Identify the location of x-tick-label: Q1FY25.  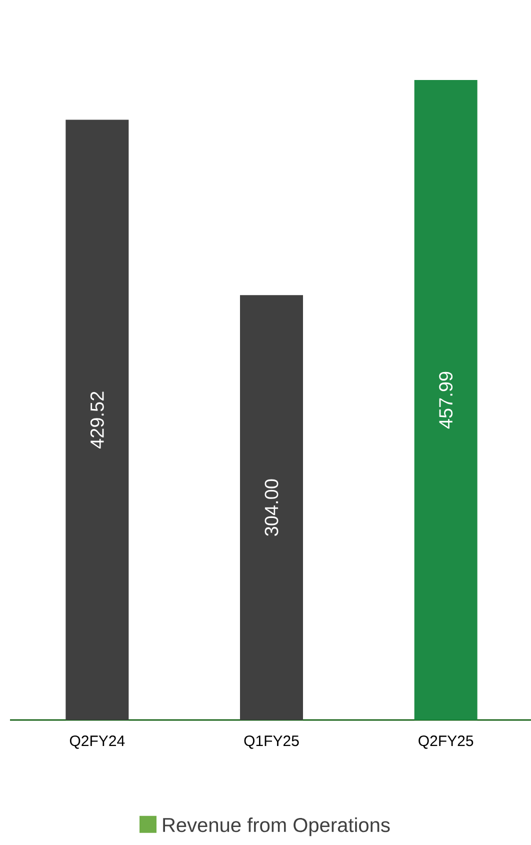
(271, 742).